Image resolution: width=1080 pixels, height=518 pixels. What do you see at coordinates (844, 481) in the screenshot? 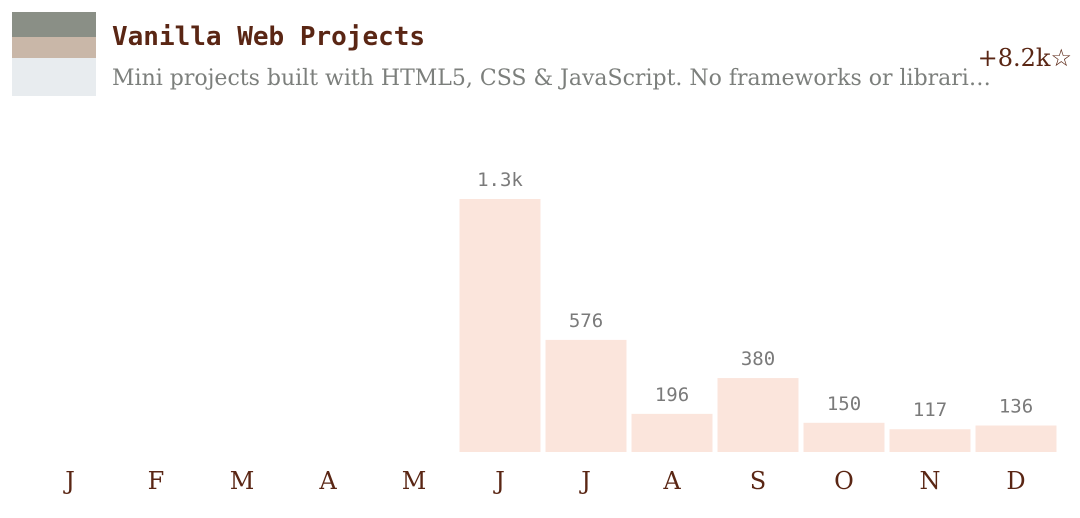
I see `x-tick-label: O` at bounding box center [844, 481].